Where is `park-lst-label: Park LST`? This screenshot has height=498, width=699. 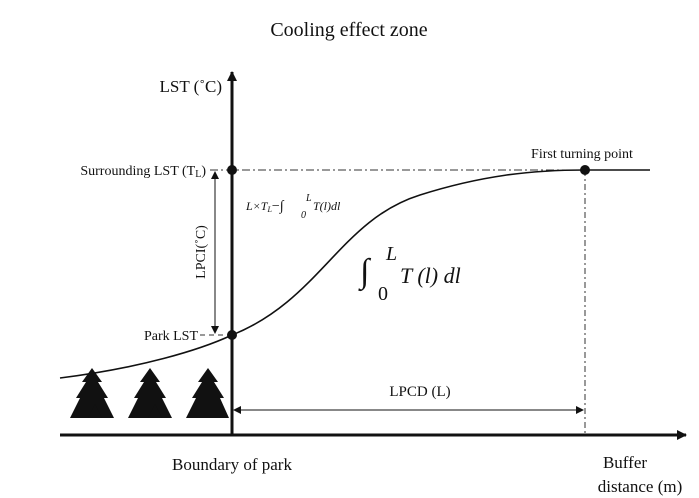 park-lst-label: Park LST is located at coordinates (171, 336).